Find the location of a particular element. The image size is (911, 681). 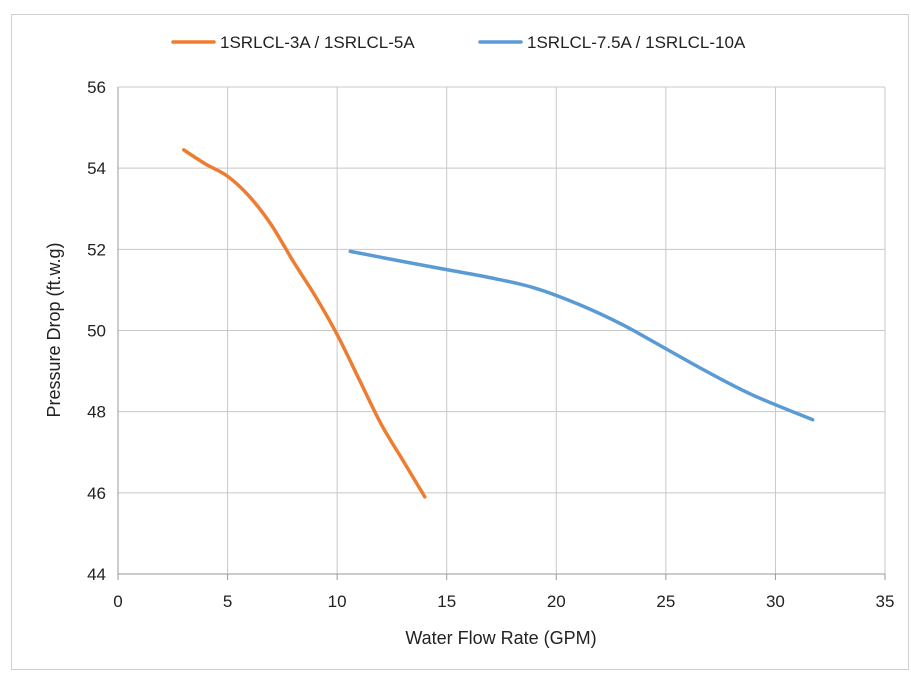

x-tick-label: 15 is located at coordinates (446, 601).